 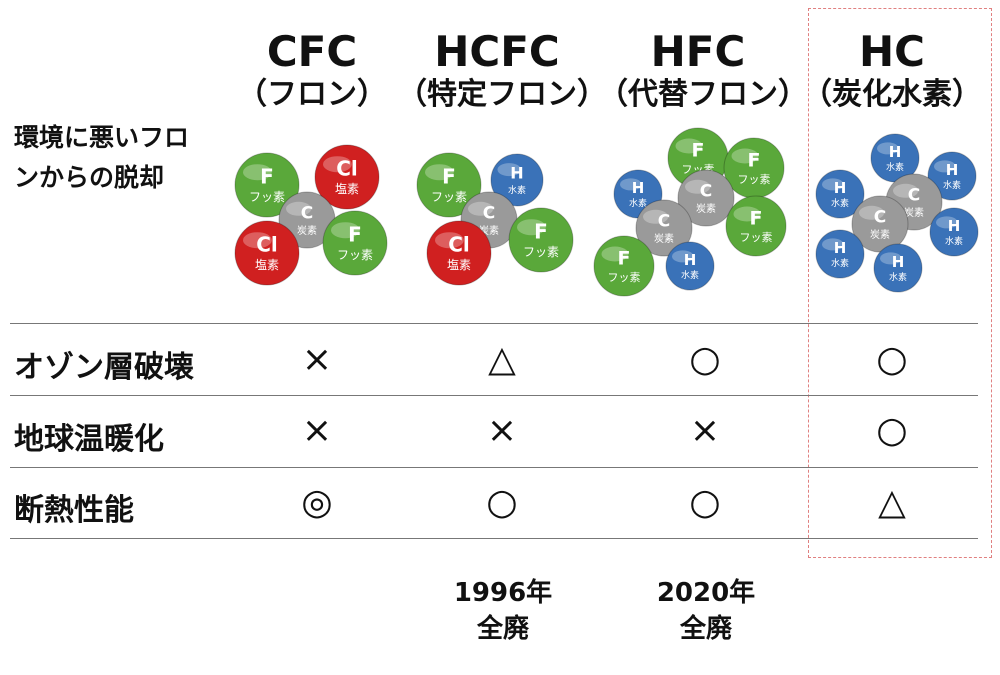 I want to click on column-title-hc: HC （炭化水素）, so click(x=892, y=71).